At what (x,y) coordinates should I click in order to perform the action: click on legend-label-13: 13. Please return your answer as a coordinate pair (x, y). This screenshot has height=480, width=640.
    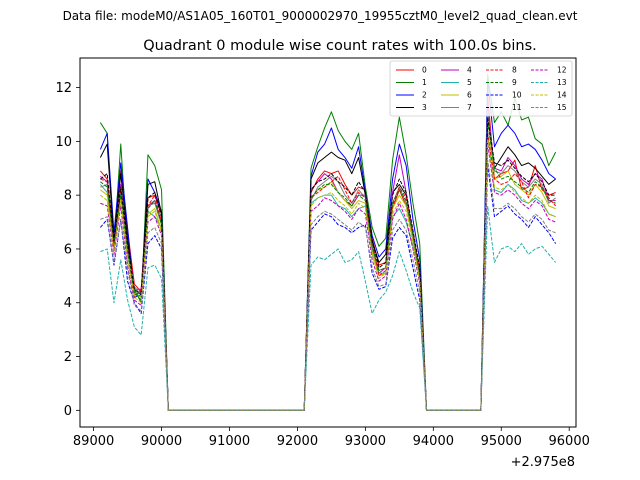
    Looking at the image, I should click on (562, 82).